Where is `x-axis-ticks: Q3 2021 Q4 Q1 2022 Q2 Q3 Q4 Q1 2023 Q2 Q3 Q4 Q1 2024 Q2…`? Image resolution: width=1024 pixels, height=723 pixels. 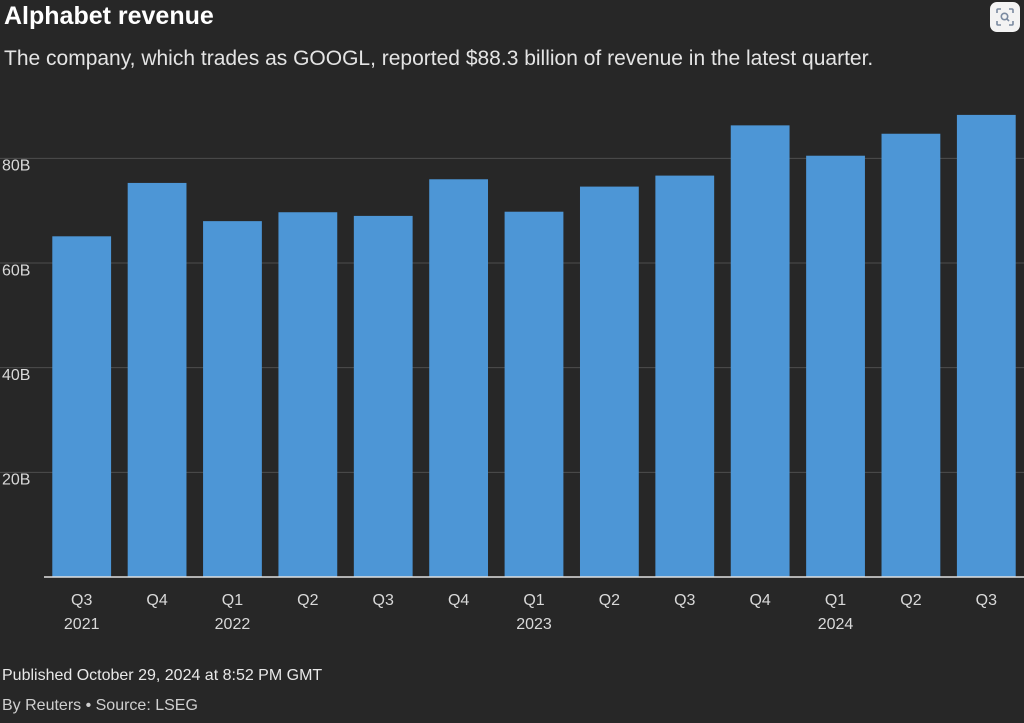
x-axis-ticks: Q3 2021 Q4 Q1 2022 Q2 Q3 Q4 Q1 2023 Q2 Q3 Q4 Q1 2024 Q2… is located at coordinates (530, 612).